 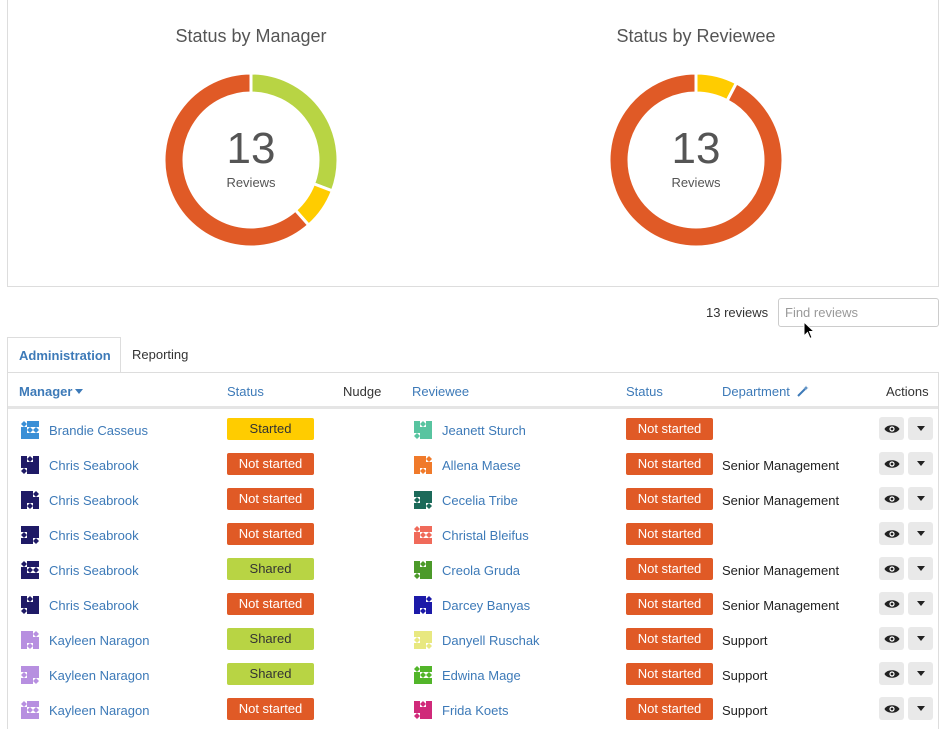 I want to click on reviewee-status-header: Status, so click(x=644, y=391).